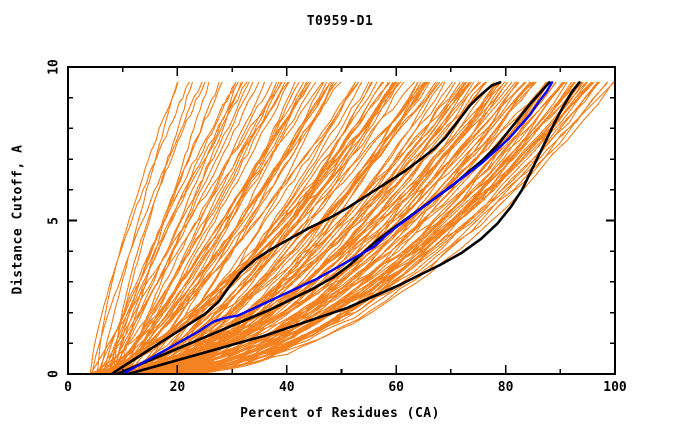  Describe the element at coordinates (54, 374) in the screenshot. I see `y-tick-label-0: 0` at that location.